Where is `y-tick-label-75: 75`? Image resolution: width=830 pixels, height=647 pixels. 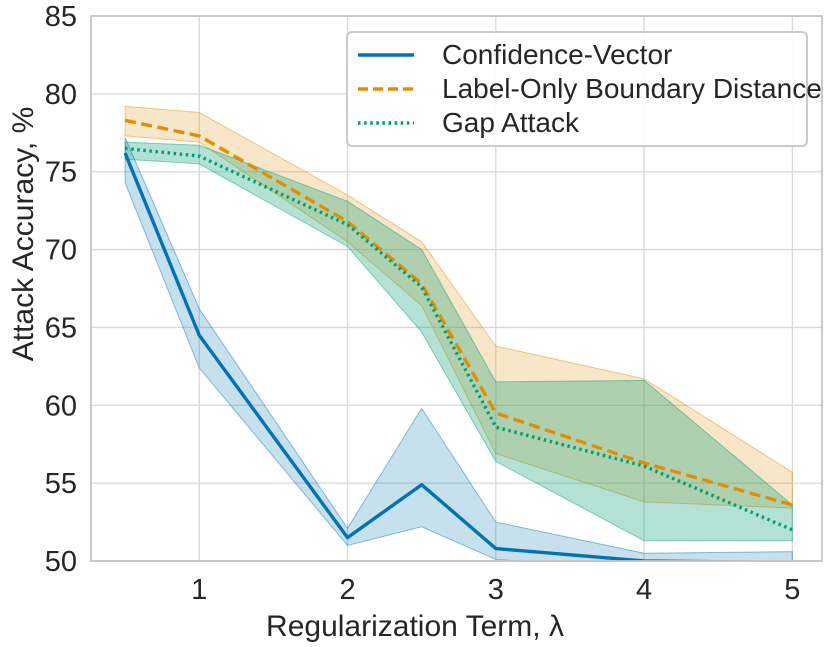
y-tick-label-75: 75 is located at coordinates (61, 173).